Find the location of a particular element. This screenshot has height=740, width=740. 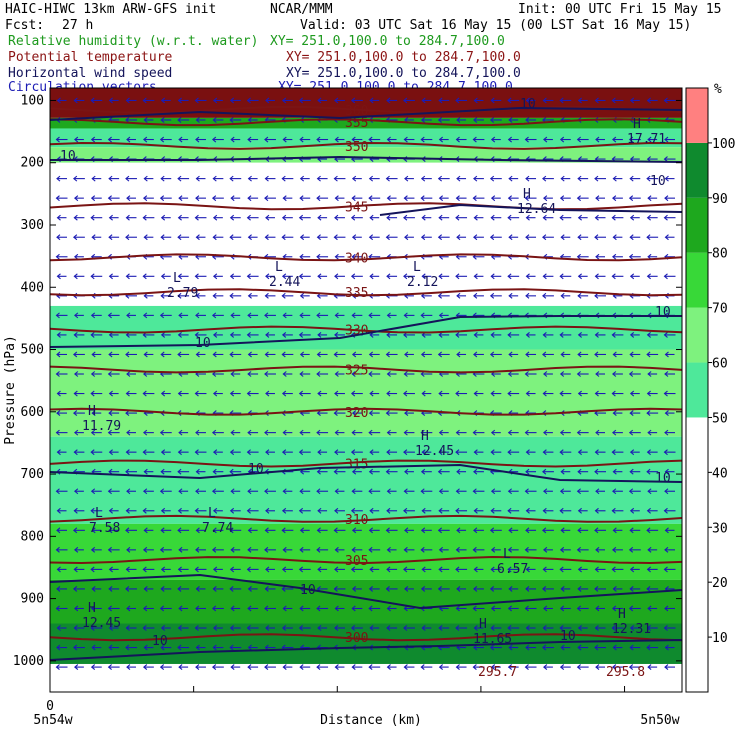

rh-layer is located at coordinates (366, 393).